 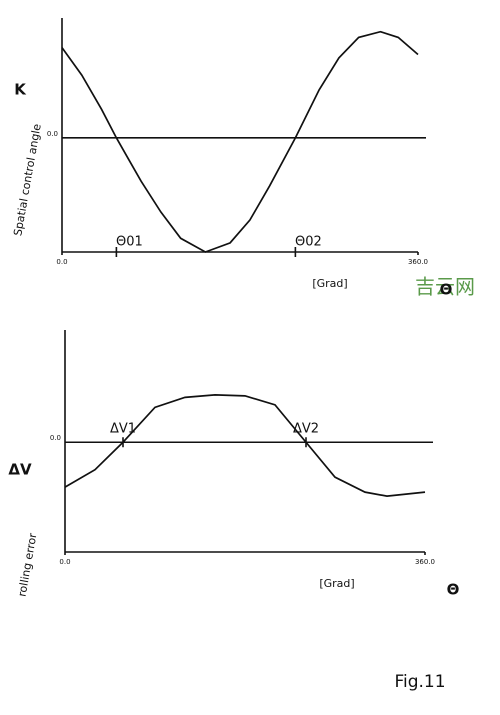 What do you see at coordinates (20, 90) in the screenshot?
I see `axis-symbol: K` at bounding box center [20, 90].